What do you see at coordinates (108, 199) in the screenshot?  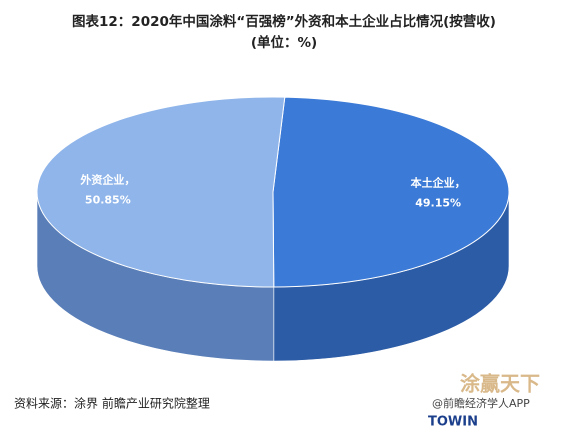 I see `slice-value-label: 50.85%` at bounding box center [108, 199].